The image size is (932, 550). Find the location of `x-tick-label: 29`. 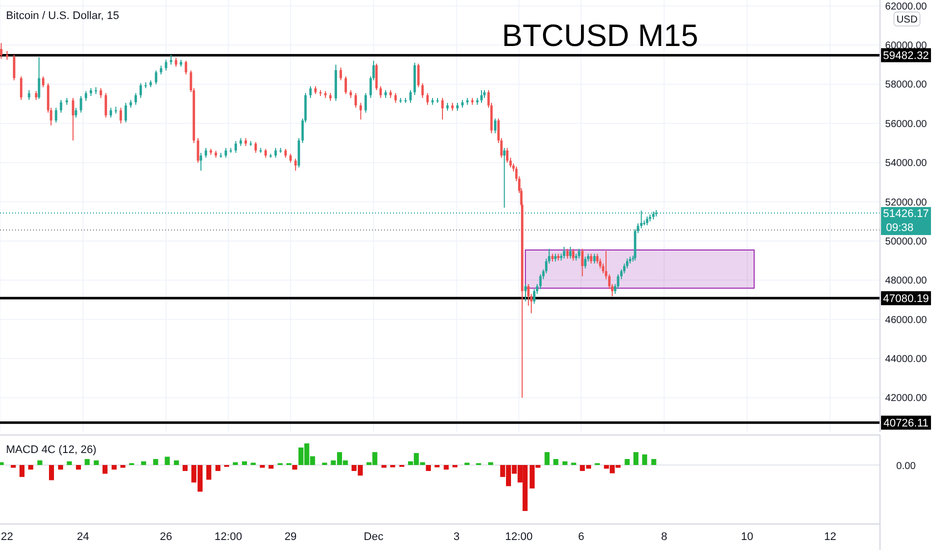

x-tick-label: 29 is located at coordinates (290, 537).